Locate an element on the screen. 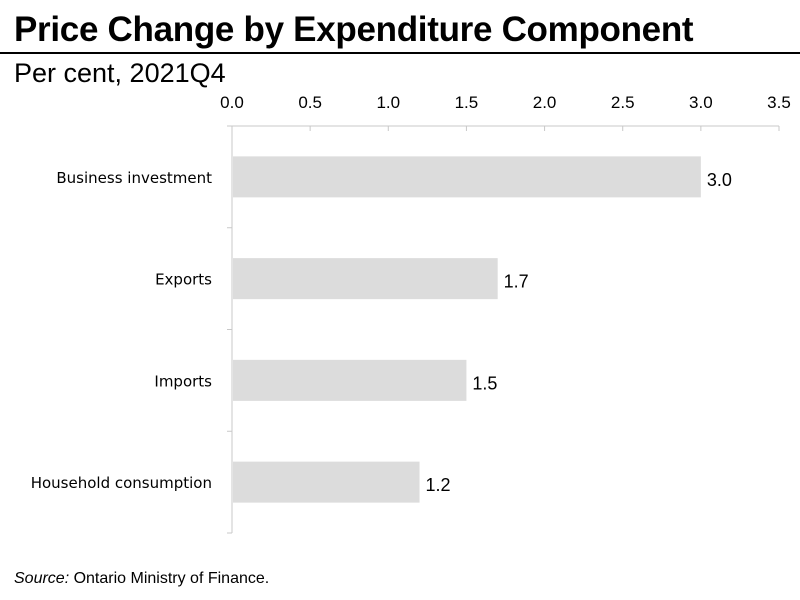 Image resolution: width=800 pixels, height=600 pixels. source-note: Source: Ontario Ministry of Finance. is located at coordinates (141, 579).